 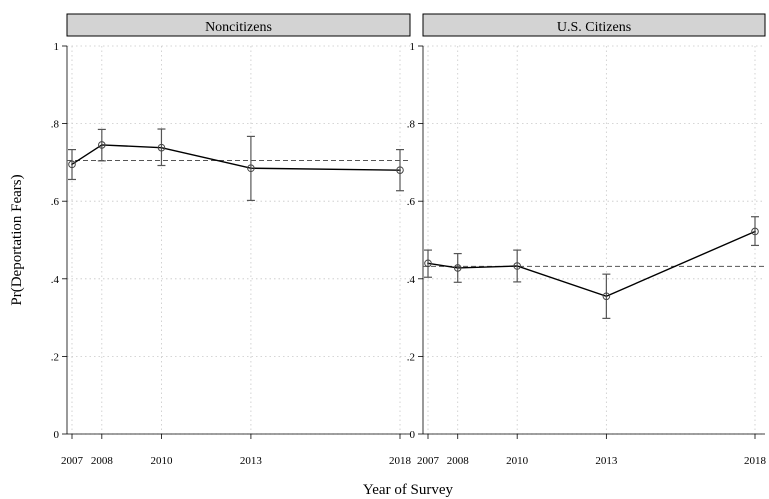 What do you see at coordinates (17, 239) in the screenshot?
I see `y-axis-title: Pr(Deportation Fears)` at bounding box center [17, 239].